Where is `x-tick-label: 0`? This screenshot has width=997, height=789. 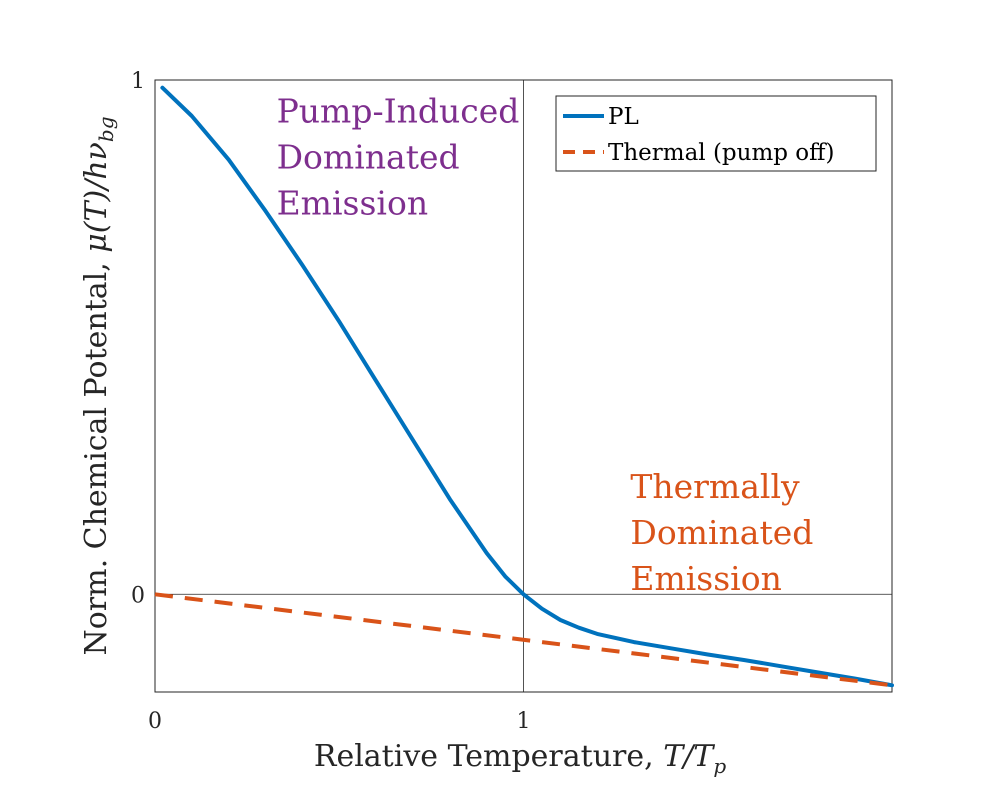 x-tick-label: 0 is located at coordinates (155, 721).